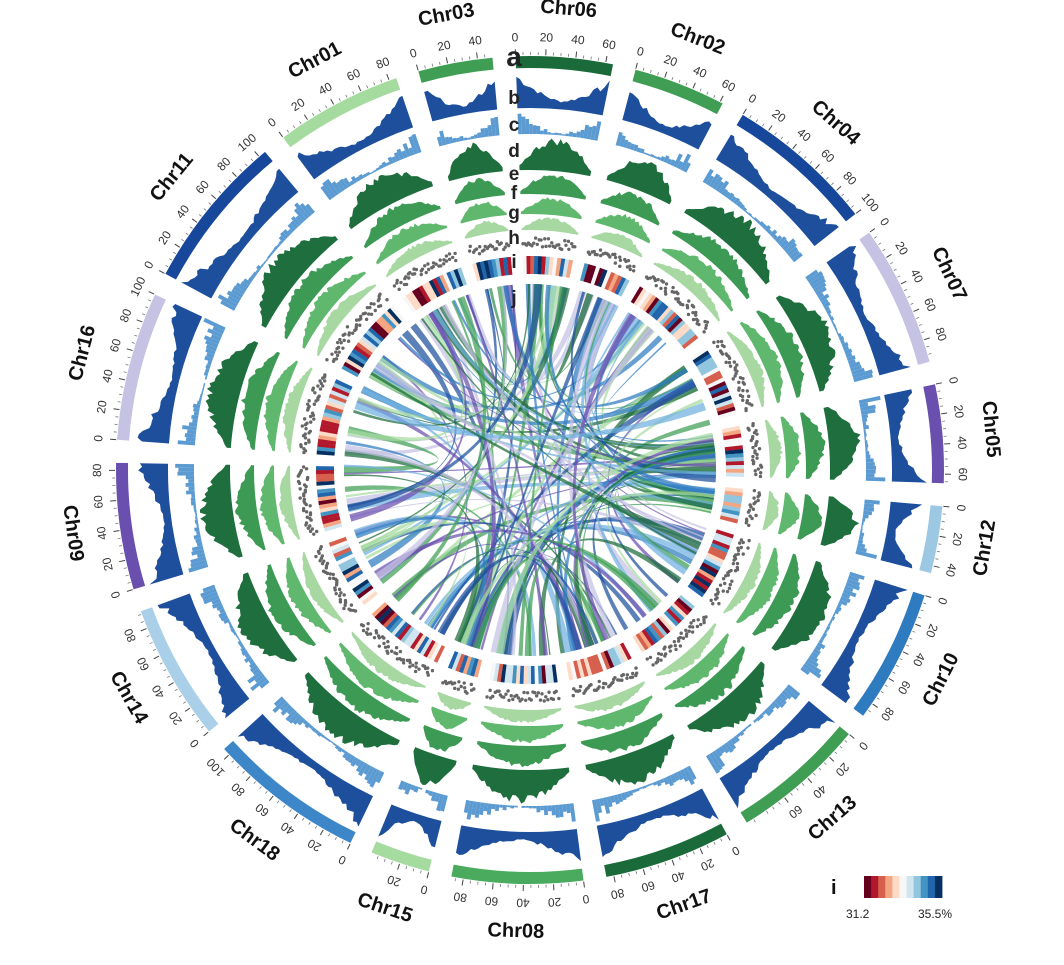 The image size is (1064, 965). I want to click on track-b-chr08, so click(518, 843).